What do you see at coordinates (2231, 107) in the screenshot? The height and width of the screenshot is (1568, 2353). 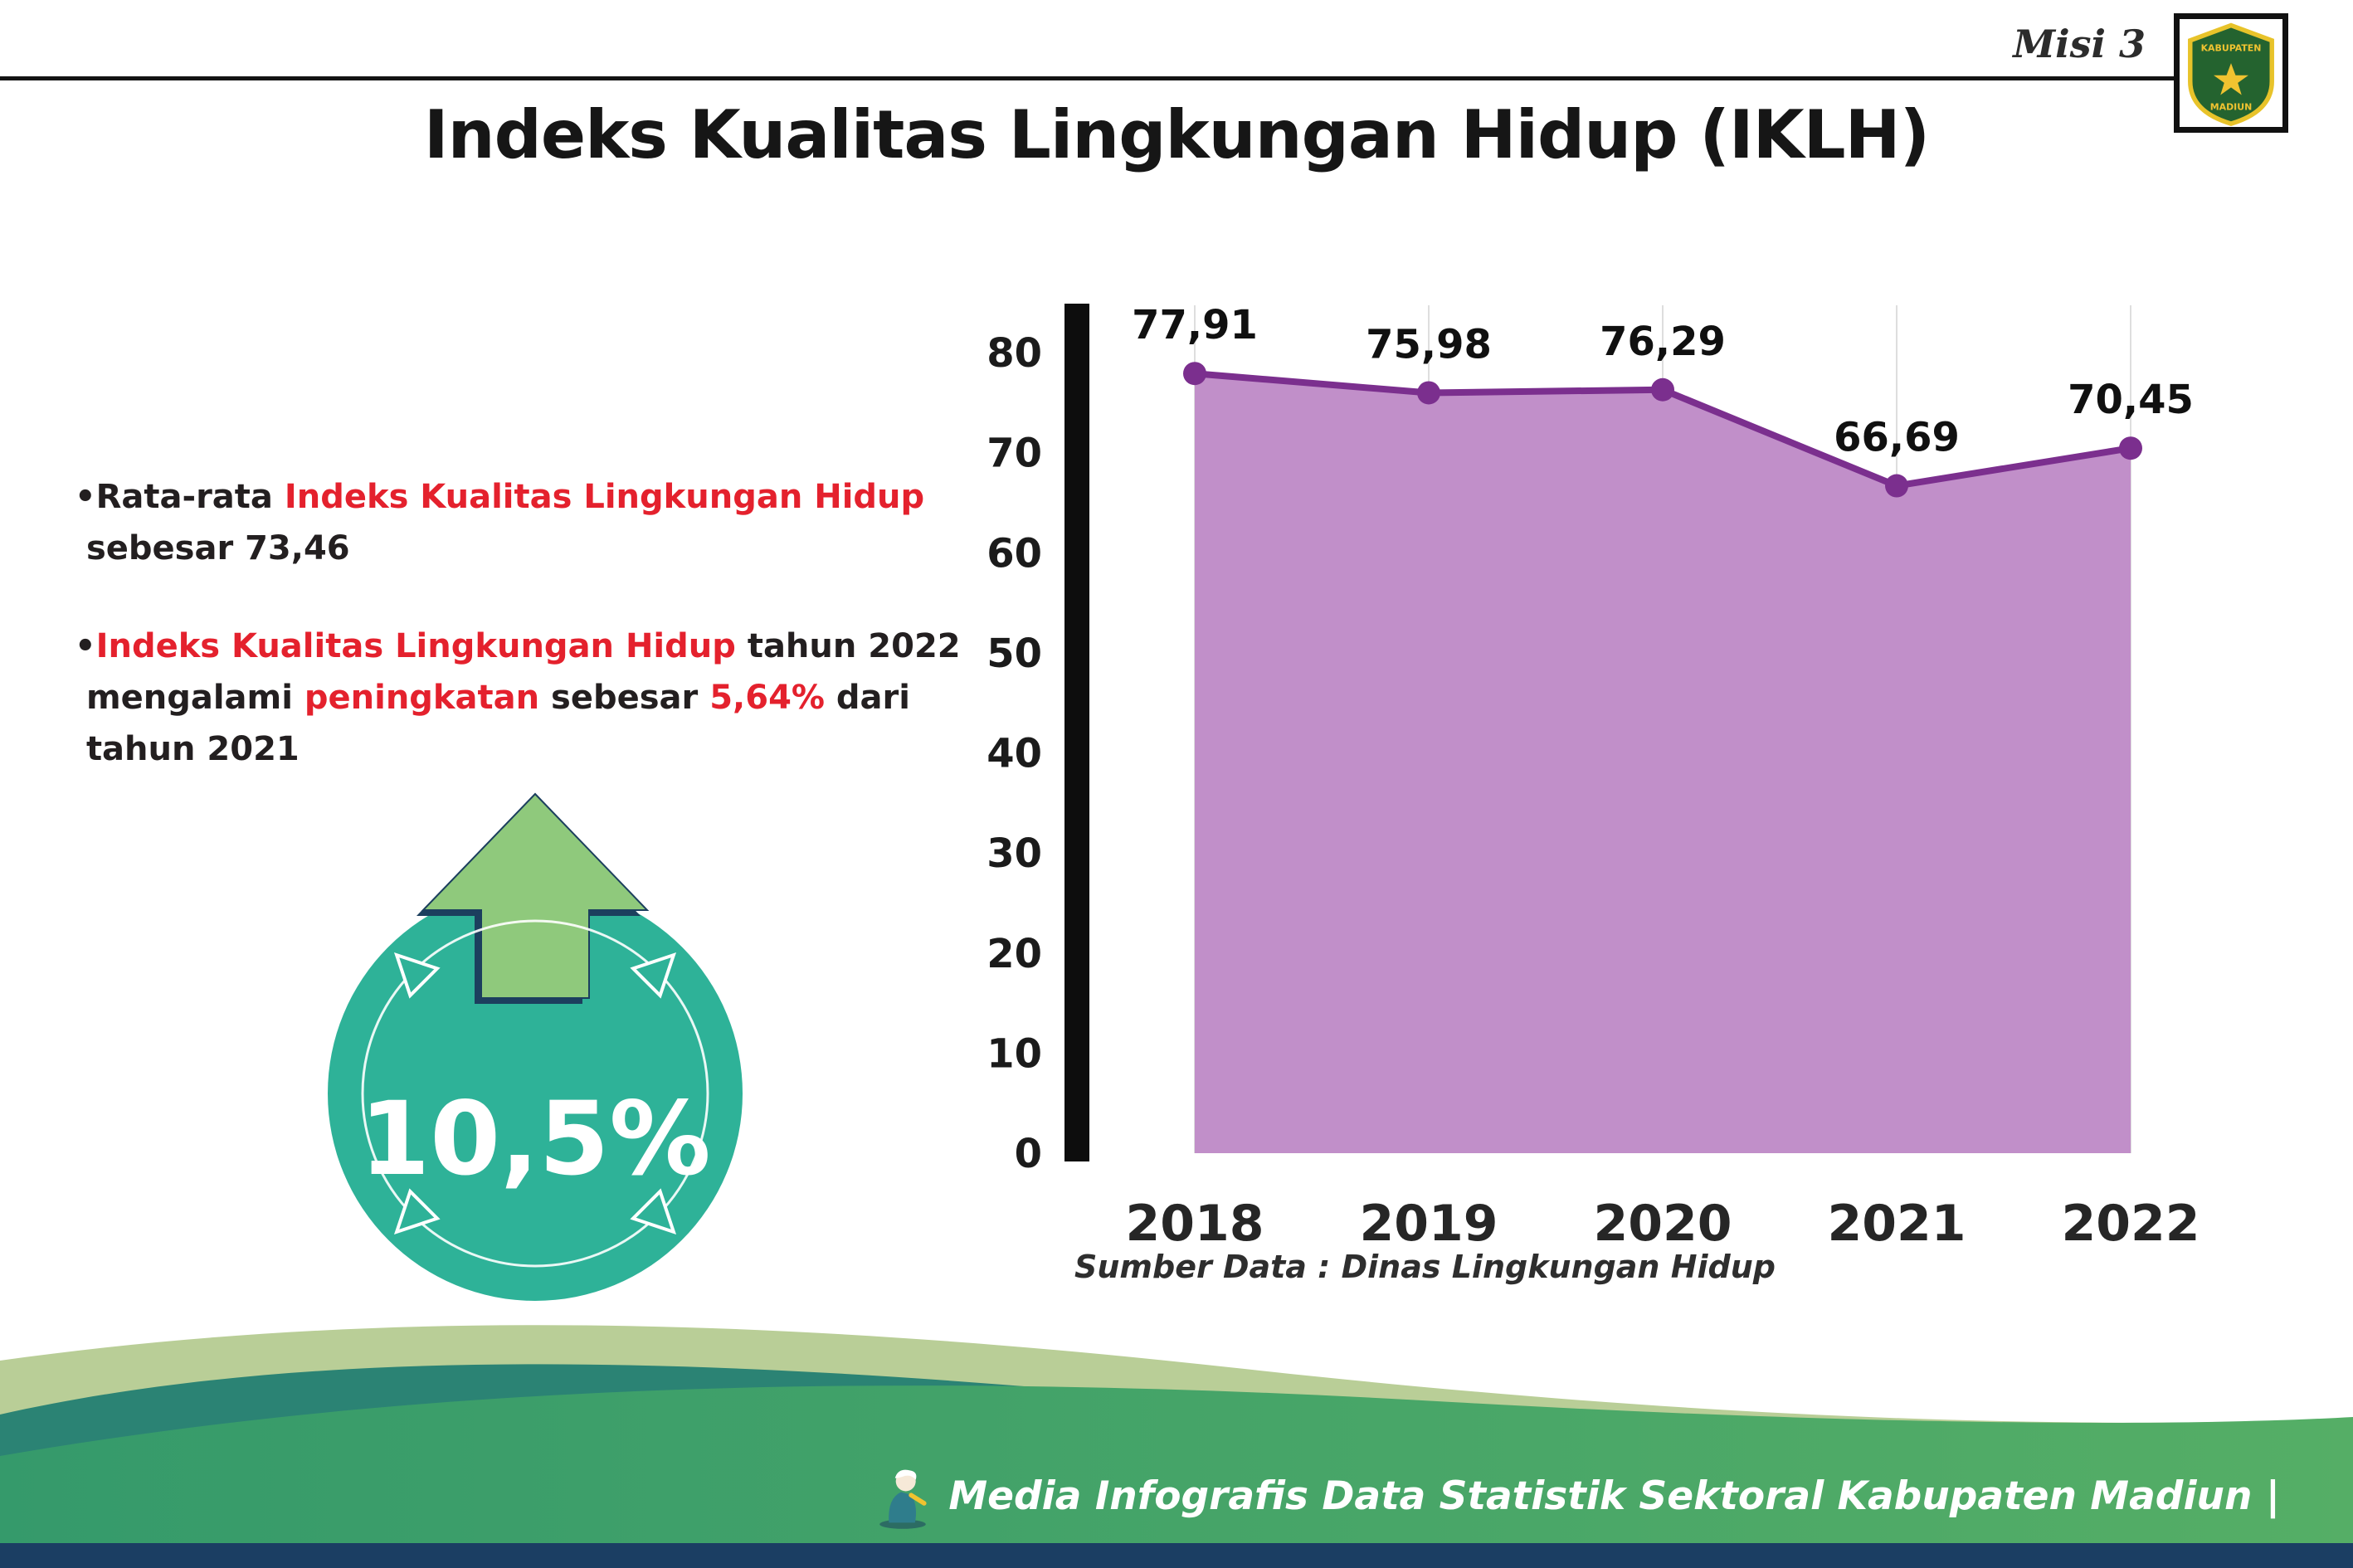 I see `svg-text: MADIUN` at bounding box center [2231, 107].